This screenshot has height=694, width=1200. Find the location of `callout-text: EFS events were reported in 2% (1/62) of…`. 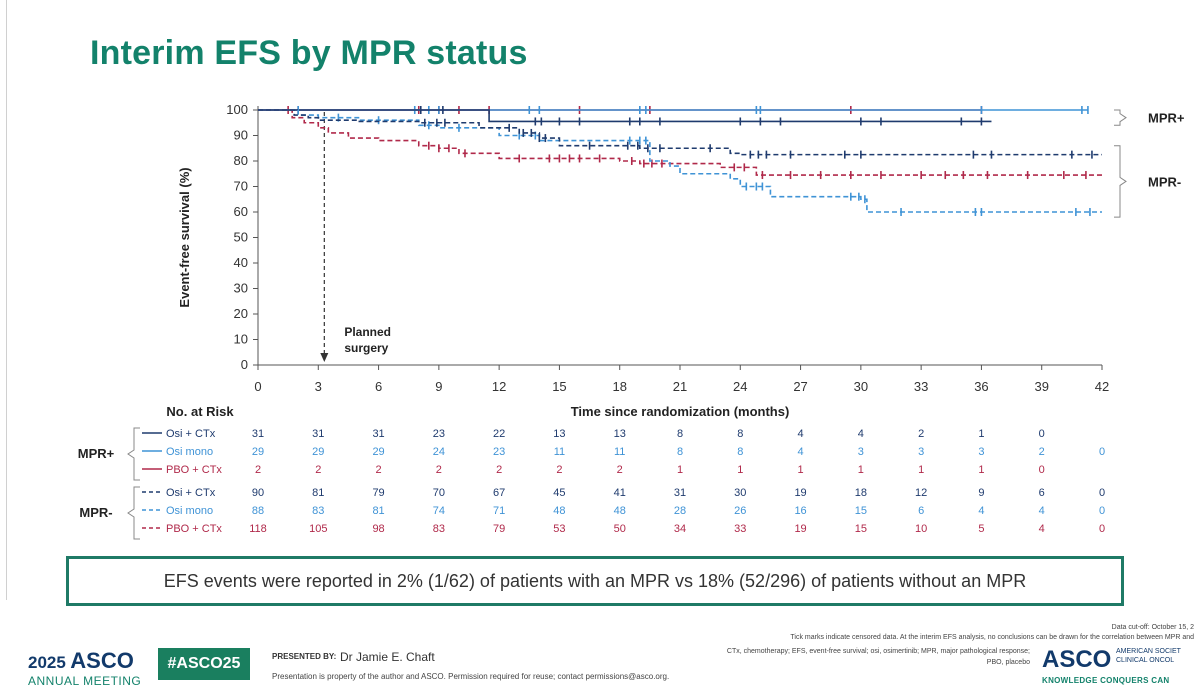

callout-text: EFS events were reported in 2% (1/62) of… is located at coordinates (595, 580).